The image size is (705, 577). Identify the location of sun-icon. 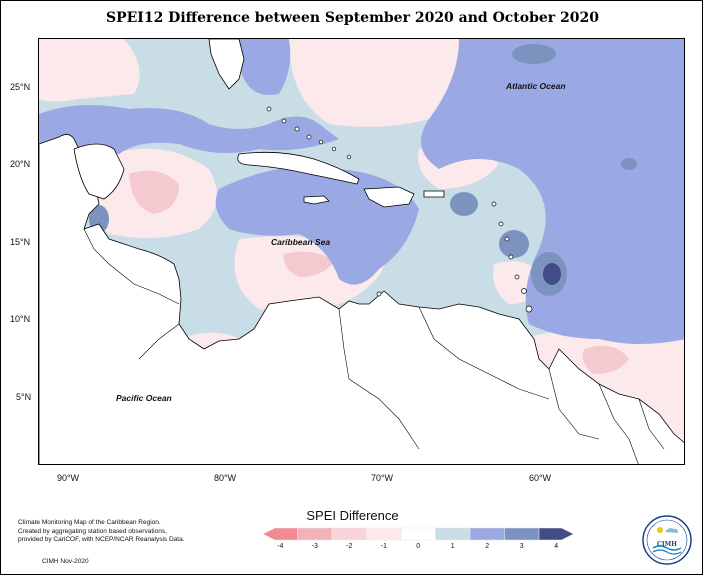
(660, 530).